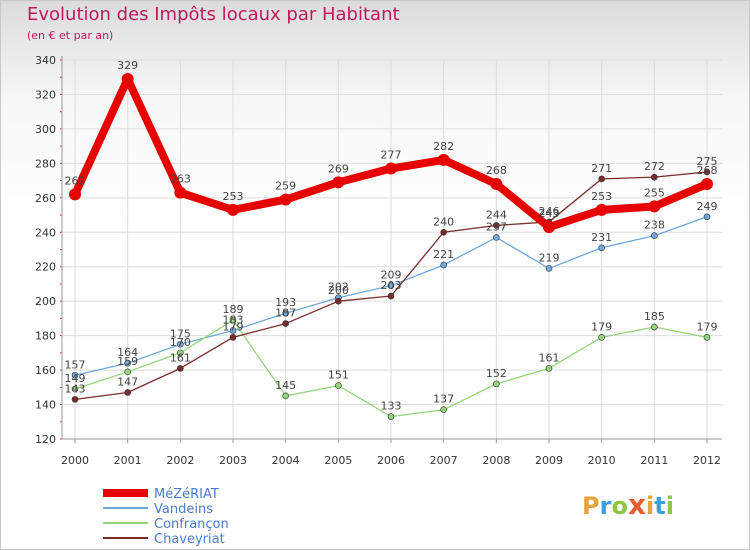  Describe the element at coordinates (286, 460) in the screenshot. I see `x-tick-label: 2004` at that location.